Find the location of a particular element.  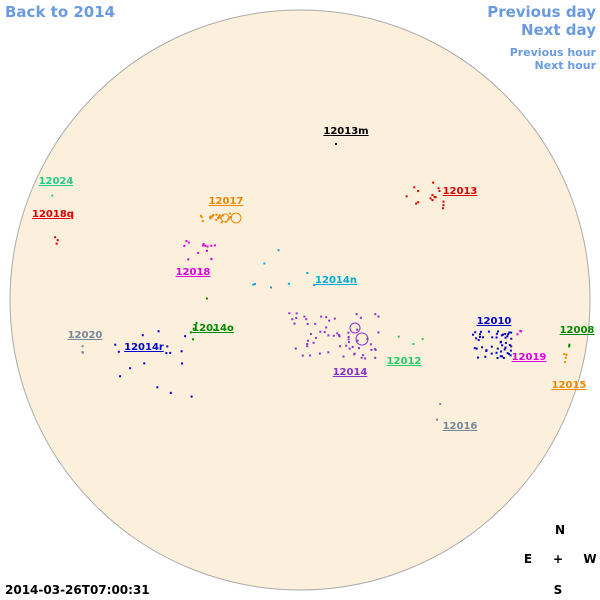

compass-e: E is located at coordinates (528, 559).